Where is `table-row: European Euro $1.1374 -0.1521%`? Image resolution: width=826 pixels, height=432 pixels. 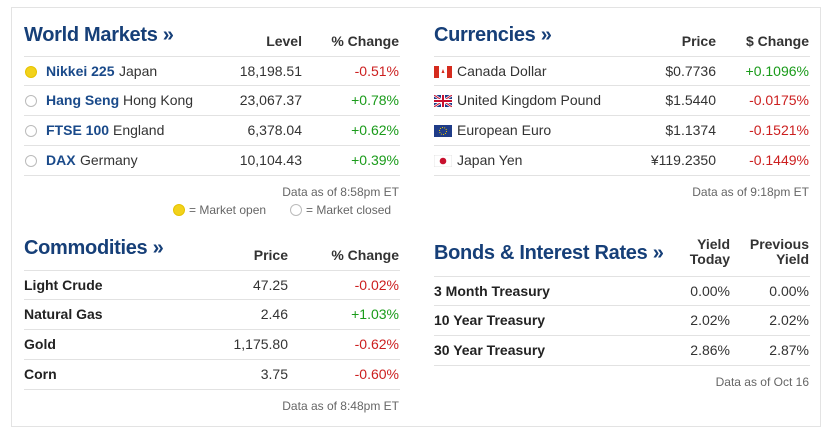 table-row: European Euro $1.1374 -0.1521% is located at coordinates (622, 131).